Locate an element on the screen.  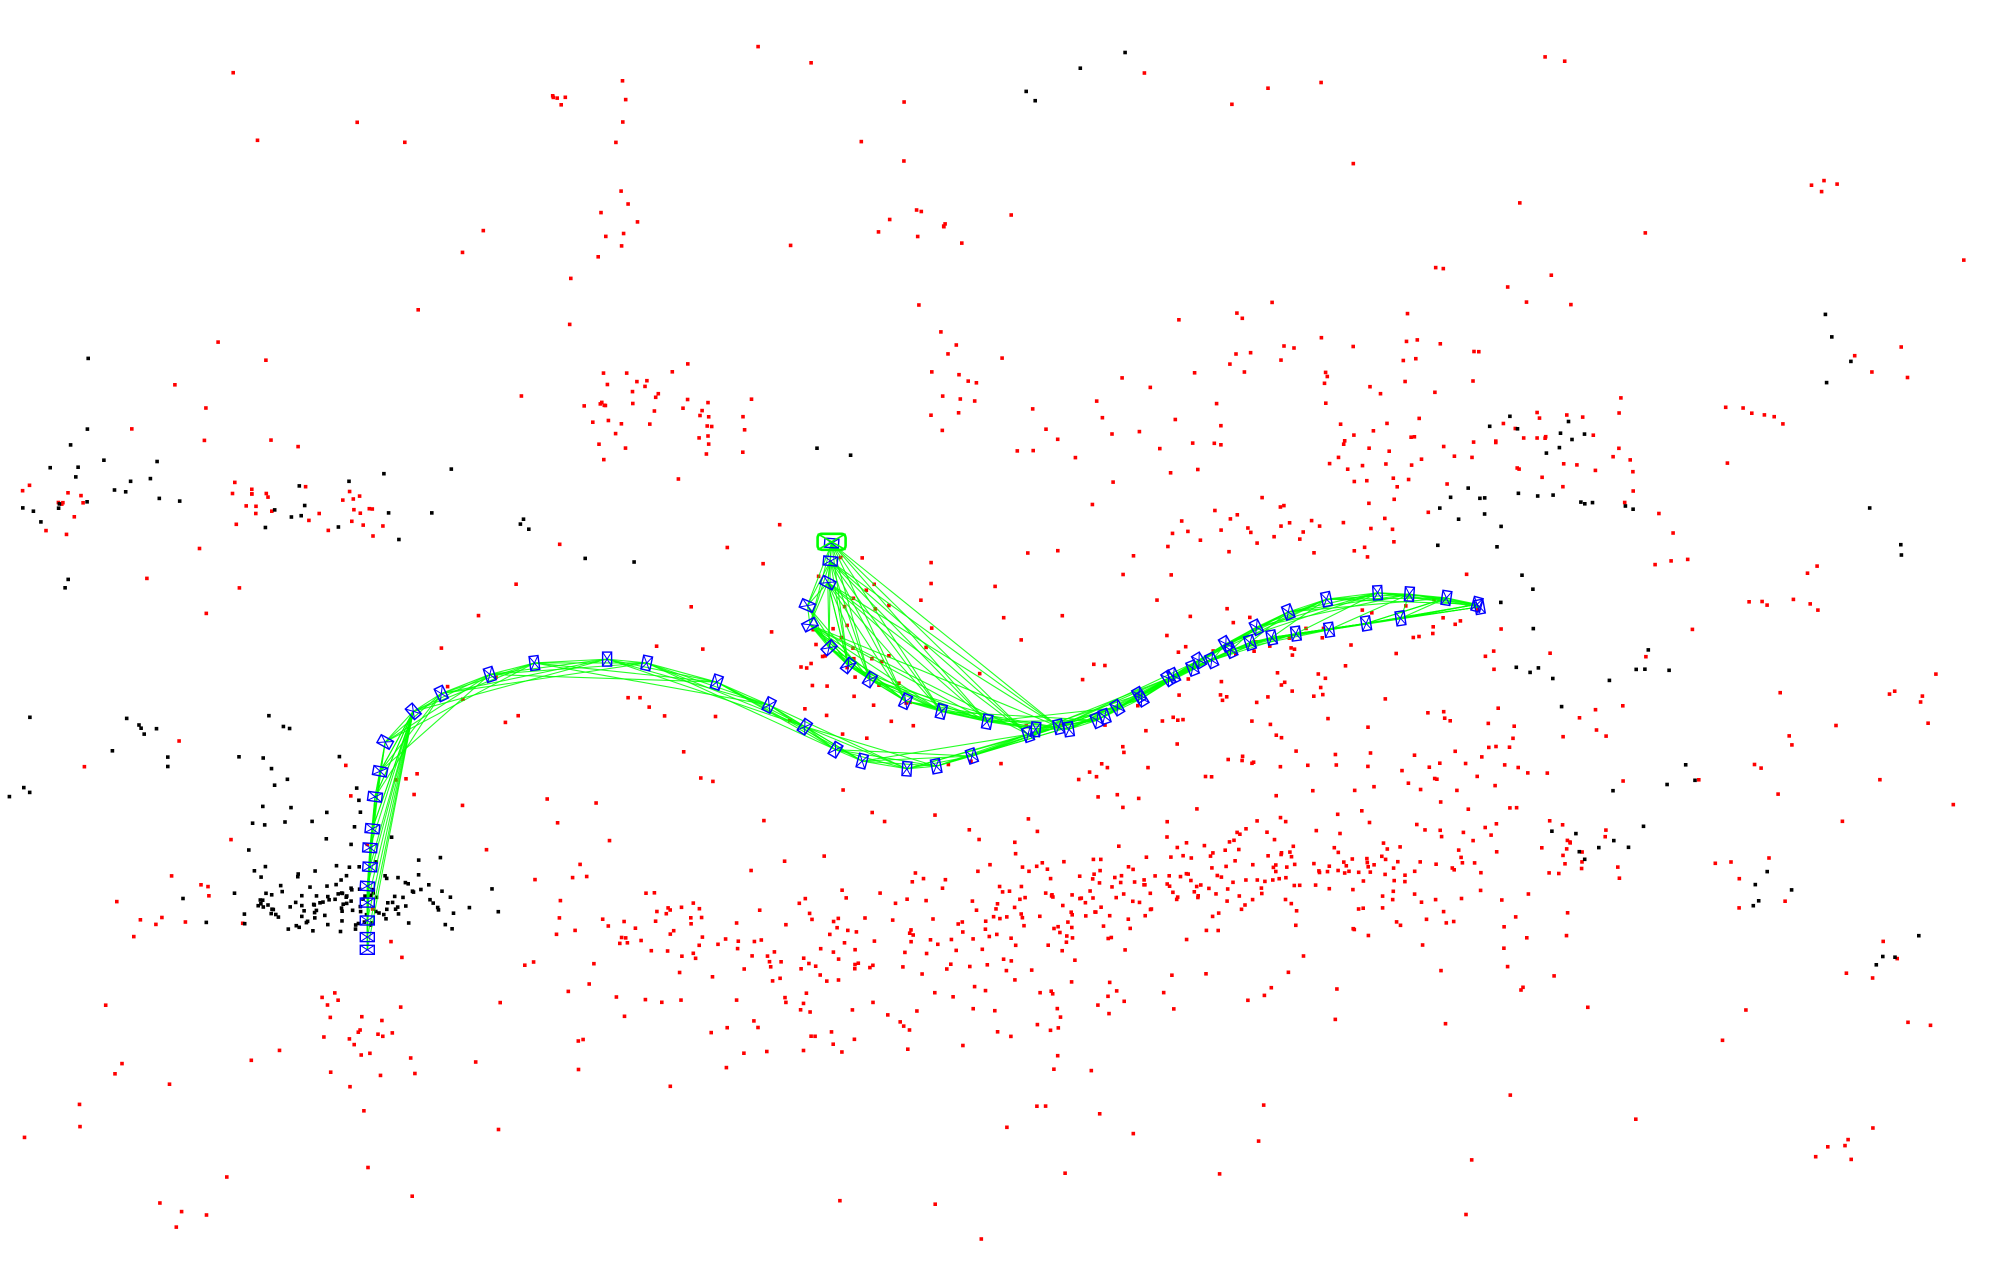
current-camera is located at coordinates (831, 542).